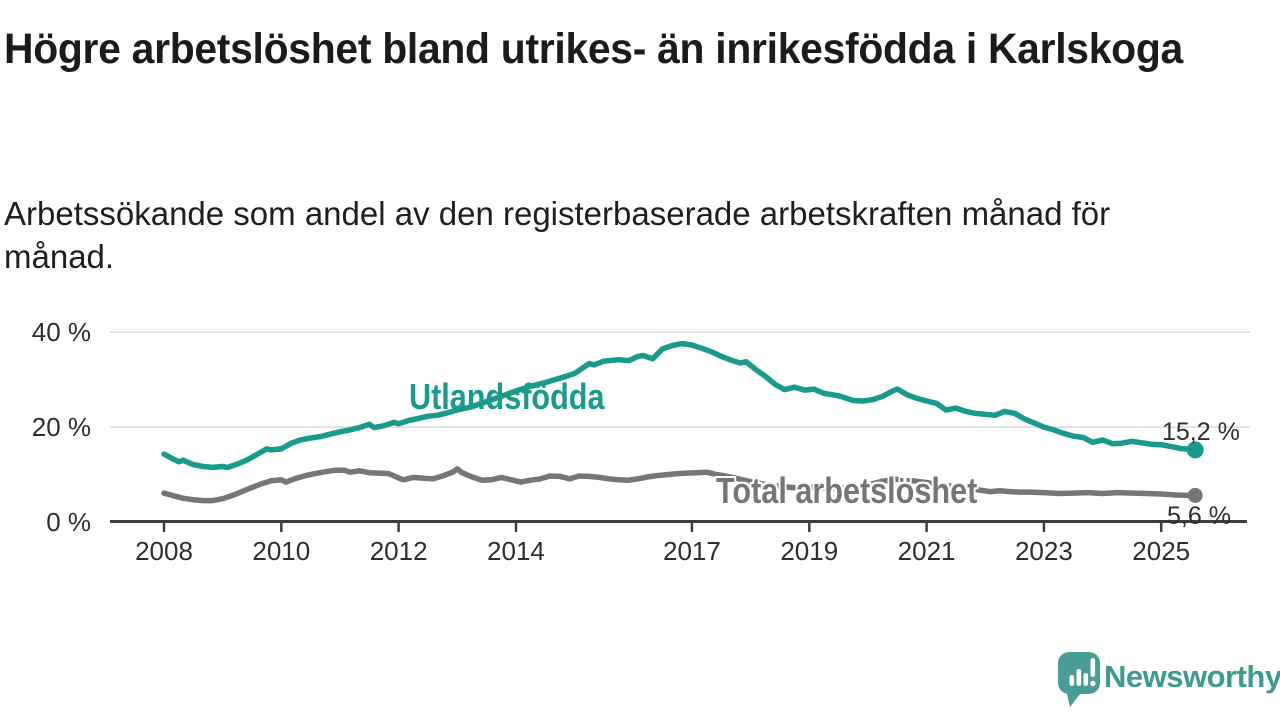  I want to click on end-value-utlandsfodda: 15,2 %, so click(1201, 432).